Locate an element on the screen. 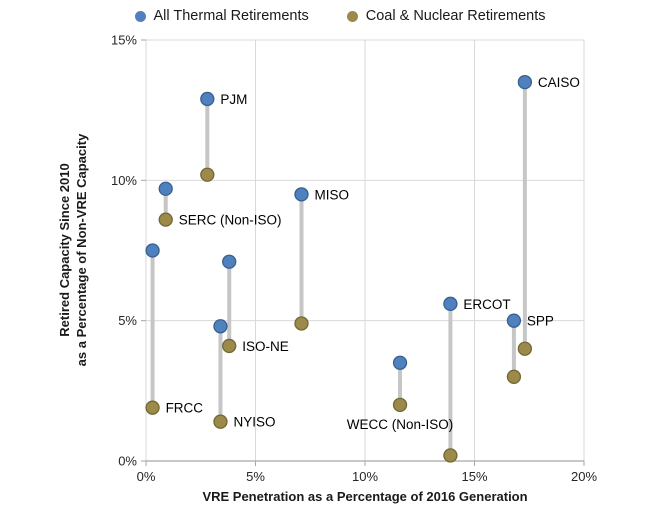 The height and width of the screenshot is (521, 650). region-label: WECC (Non-ISO) is located at coordinates (400, 424).